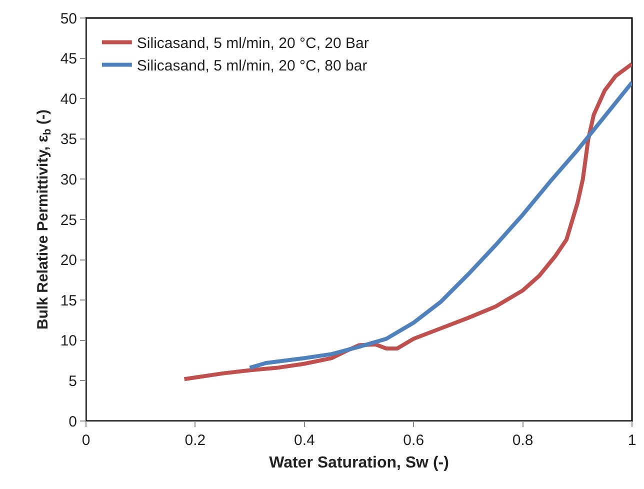 Image resolution: width=644 pixels, height=489 pixels. I want to click on x-tick-label: 0, so click(86, 440).